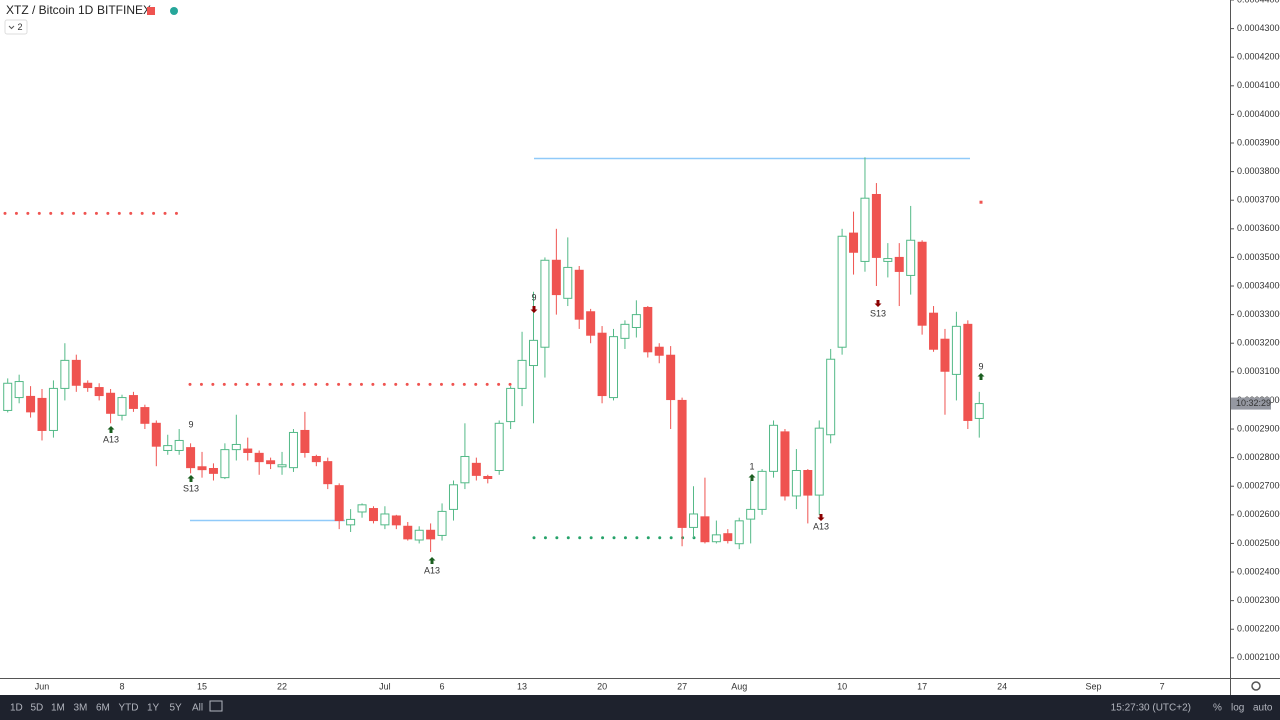 This screenshot has width=1280, height=720. What do you see at coordinates (1258, 85) in the screenshot?
I see `y-tick-label: 0.00041000` at bounding box center [1258, 85].